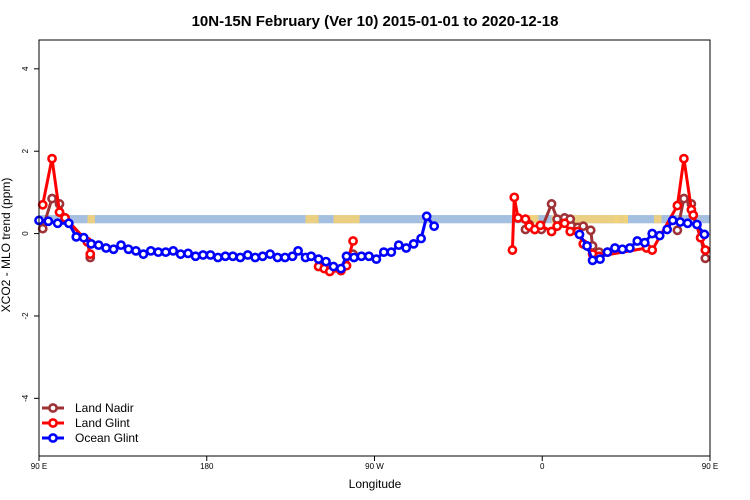 The height and width of the screenshot is (500, 750). I want to click on x-tick-label: 90 W, so click(374, 466).